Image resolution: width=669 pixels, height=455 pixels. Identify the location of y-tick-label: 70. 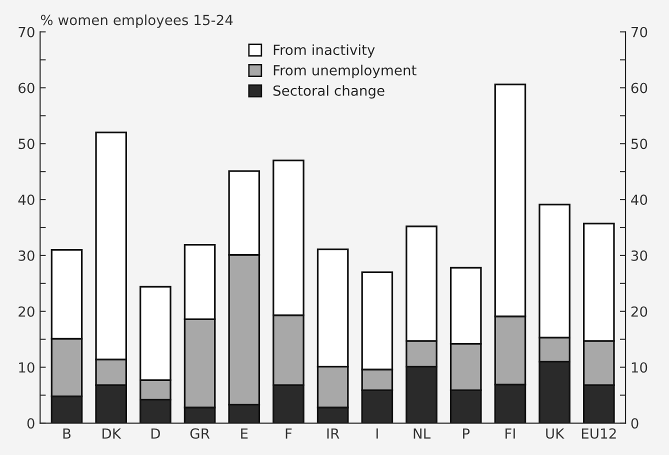
(26, 32).